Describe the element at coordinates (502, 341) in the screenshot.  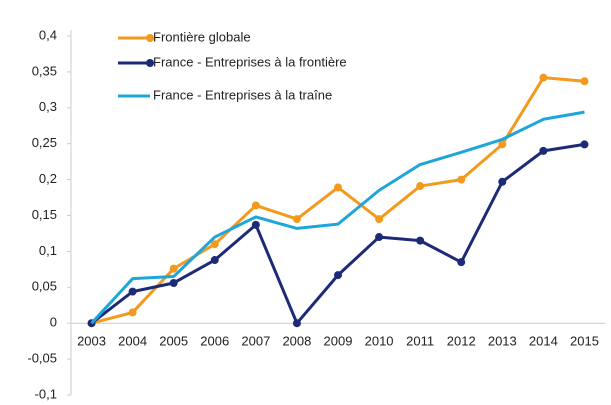
I see `x-tick-label: 2013` at that location.